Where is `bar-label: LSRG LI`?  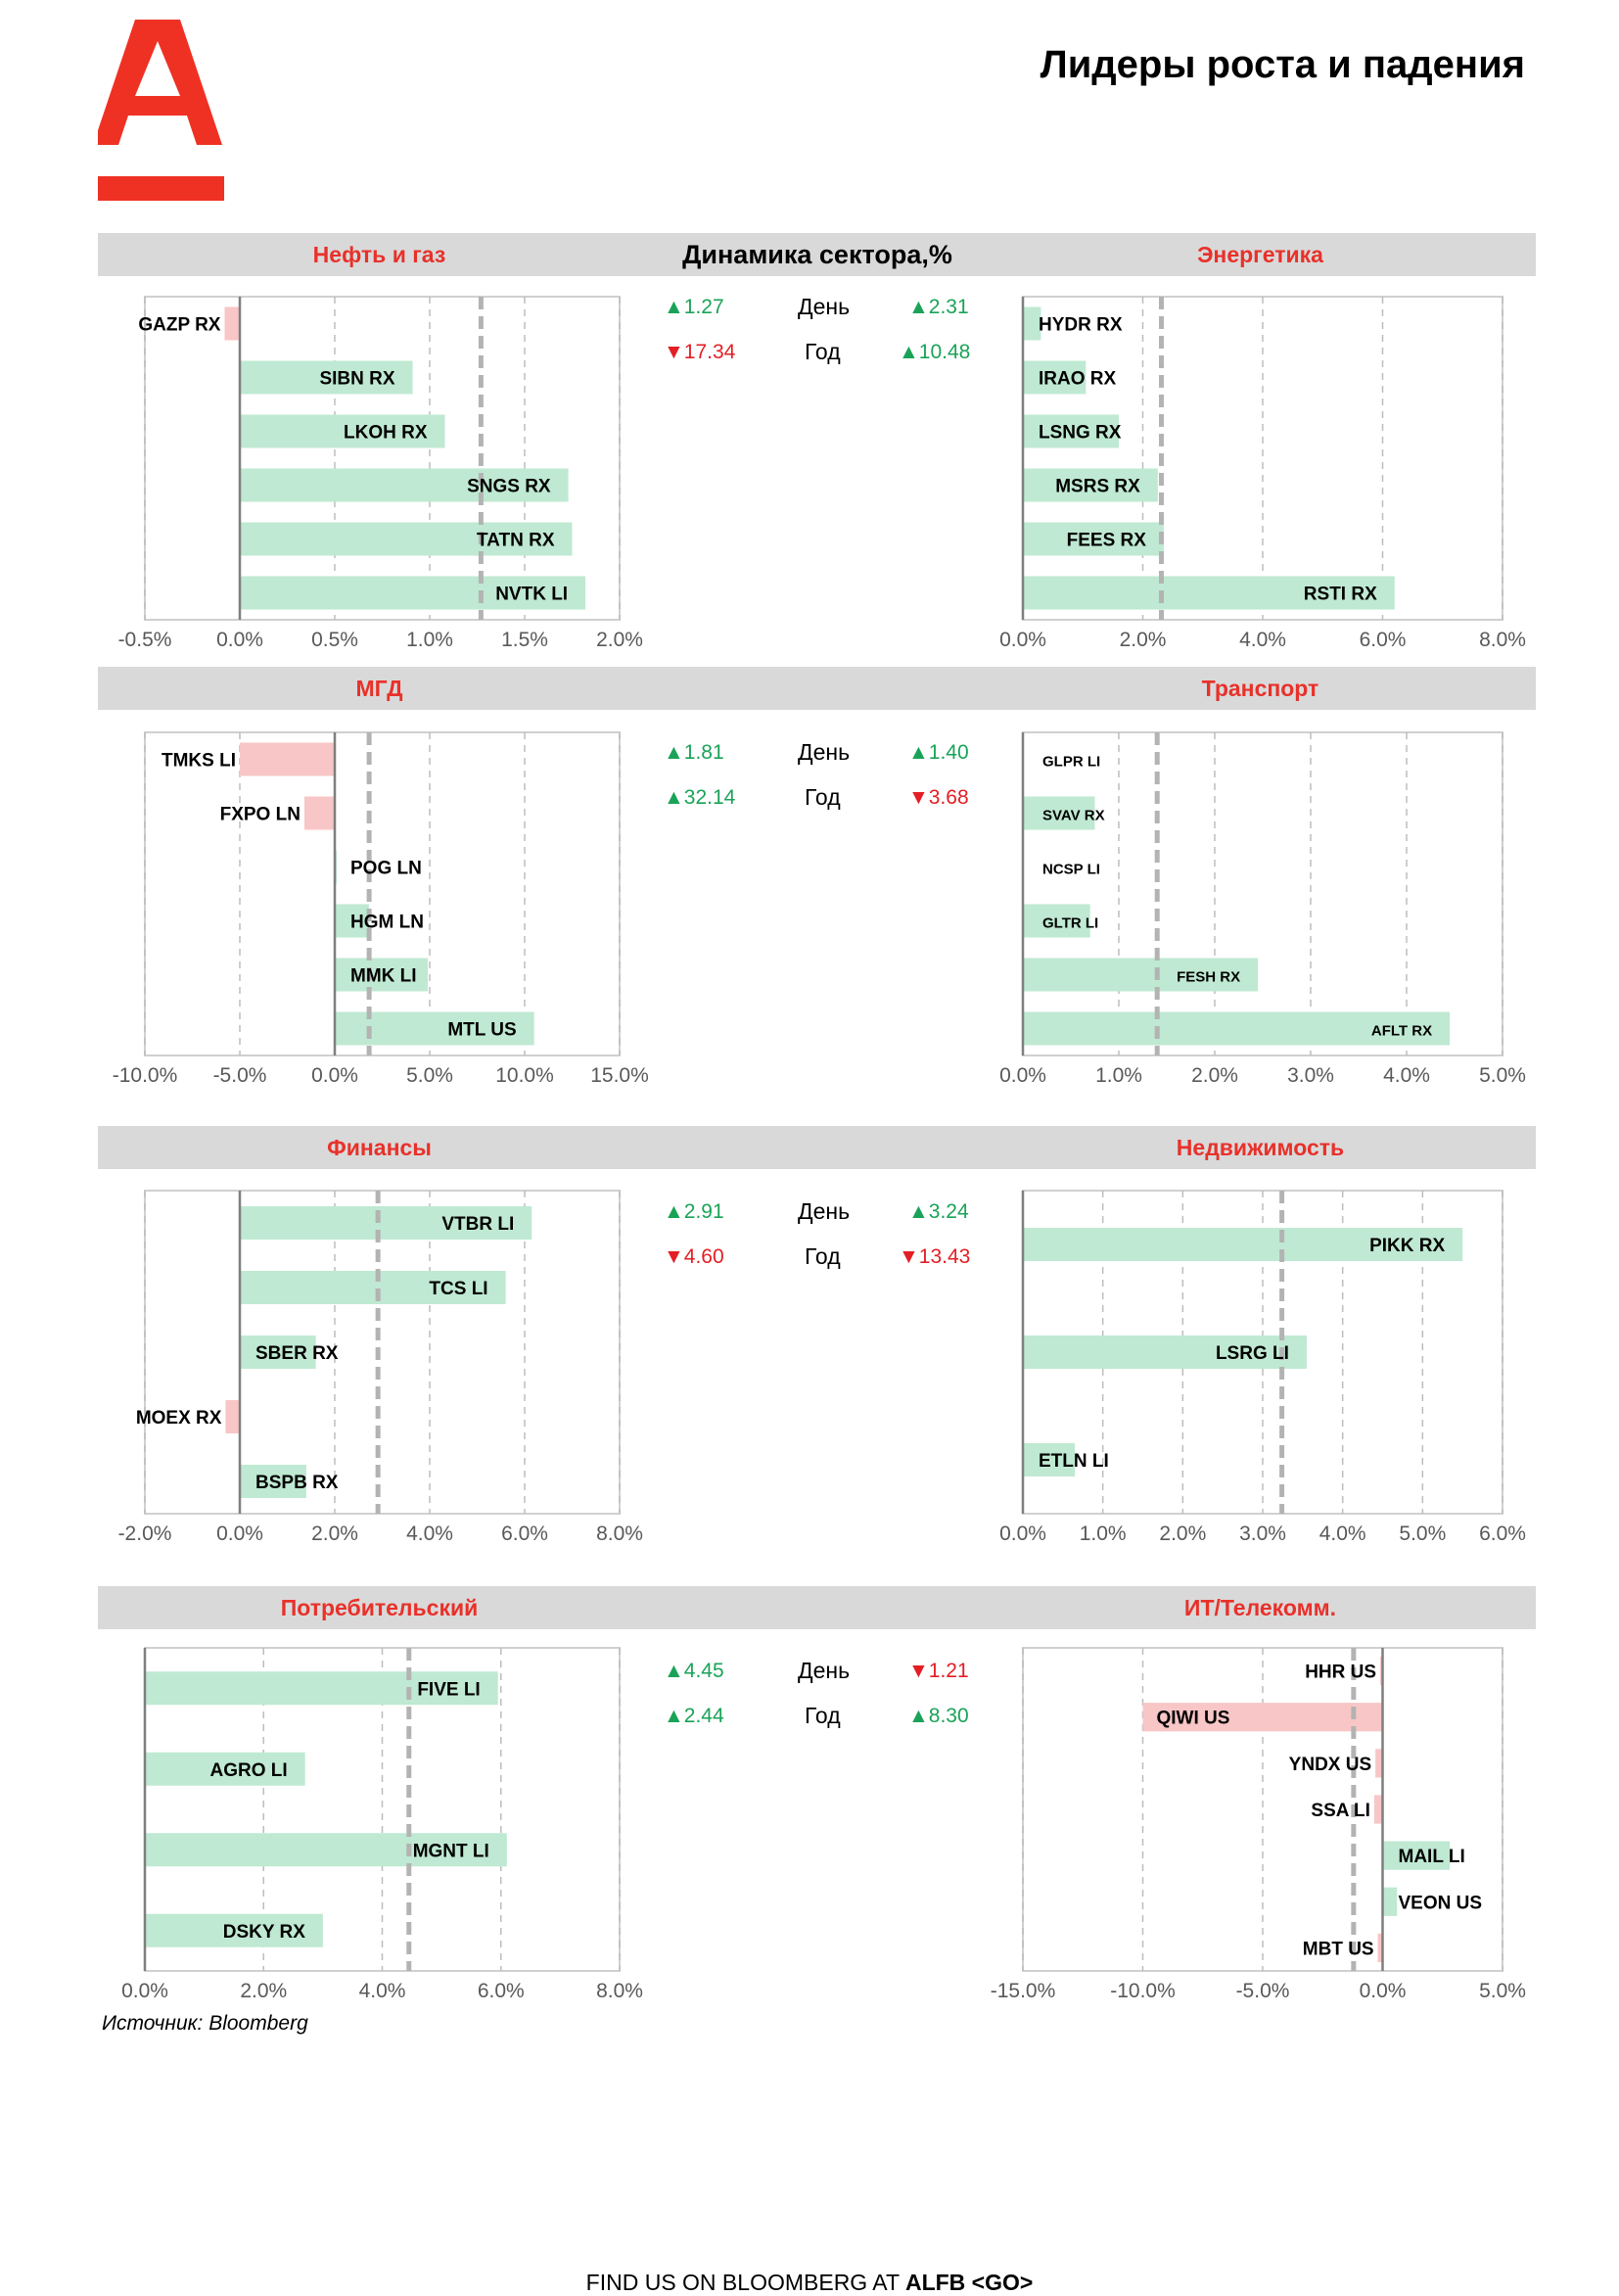
bar-label: LSRG LI is located at coordinates (1252, 1353).